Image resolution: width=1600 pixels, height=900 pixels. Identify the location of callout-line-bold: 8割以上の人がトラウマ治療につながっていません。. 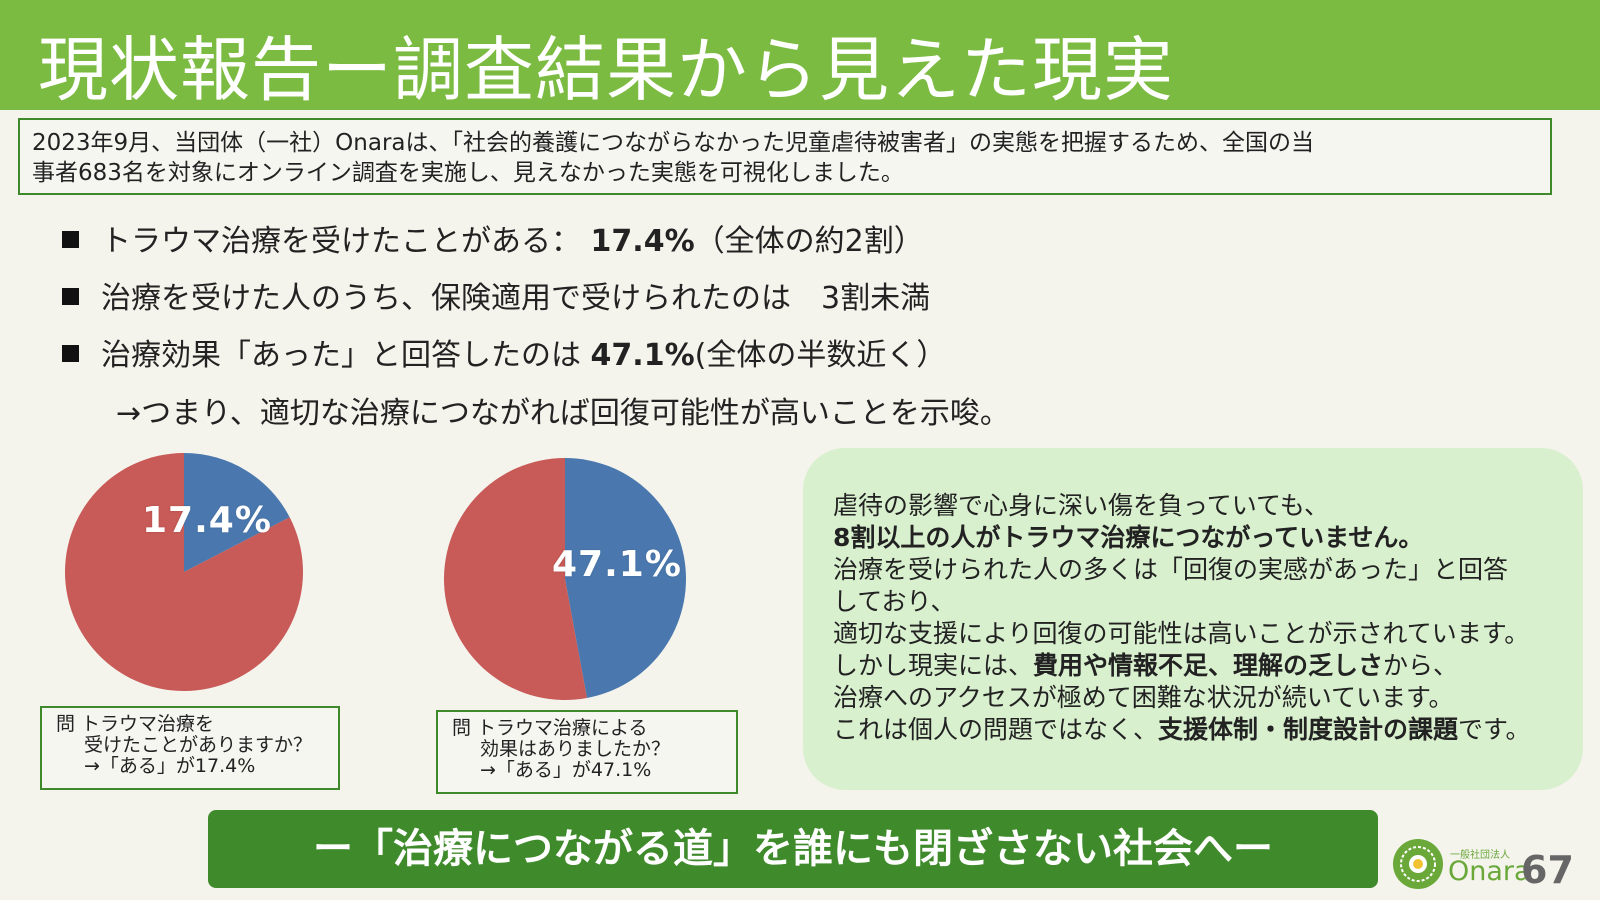
(1128, 537).